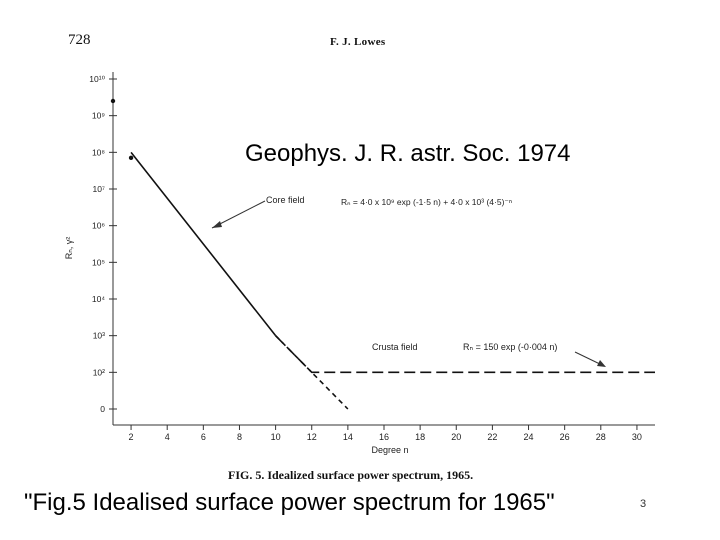 This screenshot has height=540, width=720. I want to click on x-tick-label: 30, so click(637, 437).